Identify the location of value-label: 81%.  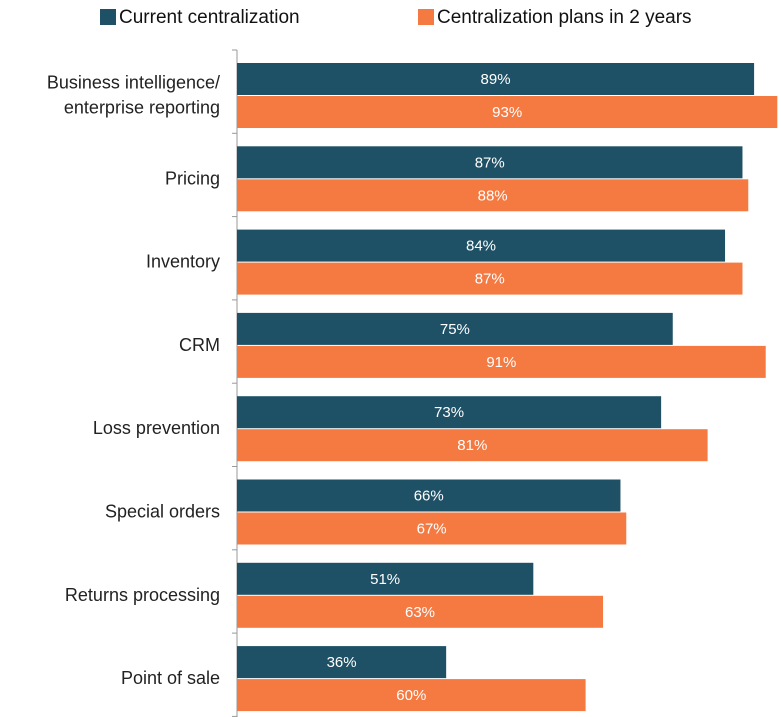
(472, 445).